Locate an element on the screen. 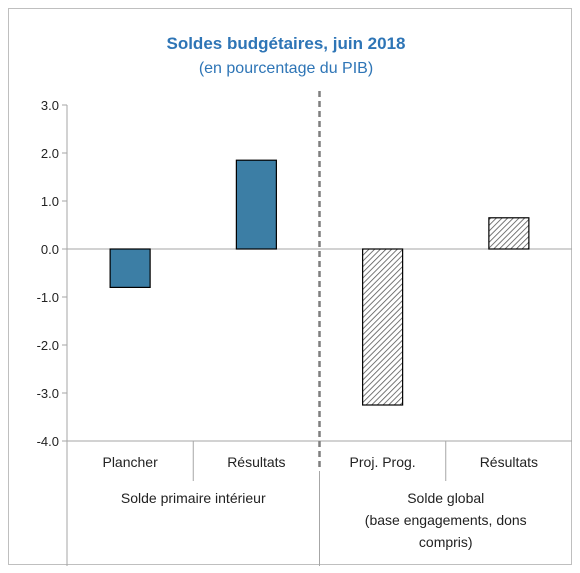 Image resolution: width=580 pixels, height=573 pixels. y-tick-label: -4.0 is located at coordinates (48, 441).